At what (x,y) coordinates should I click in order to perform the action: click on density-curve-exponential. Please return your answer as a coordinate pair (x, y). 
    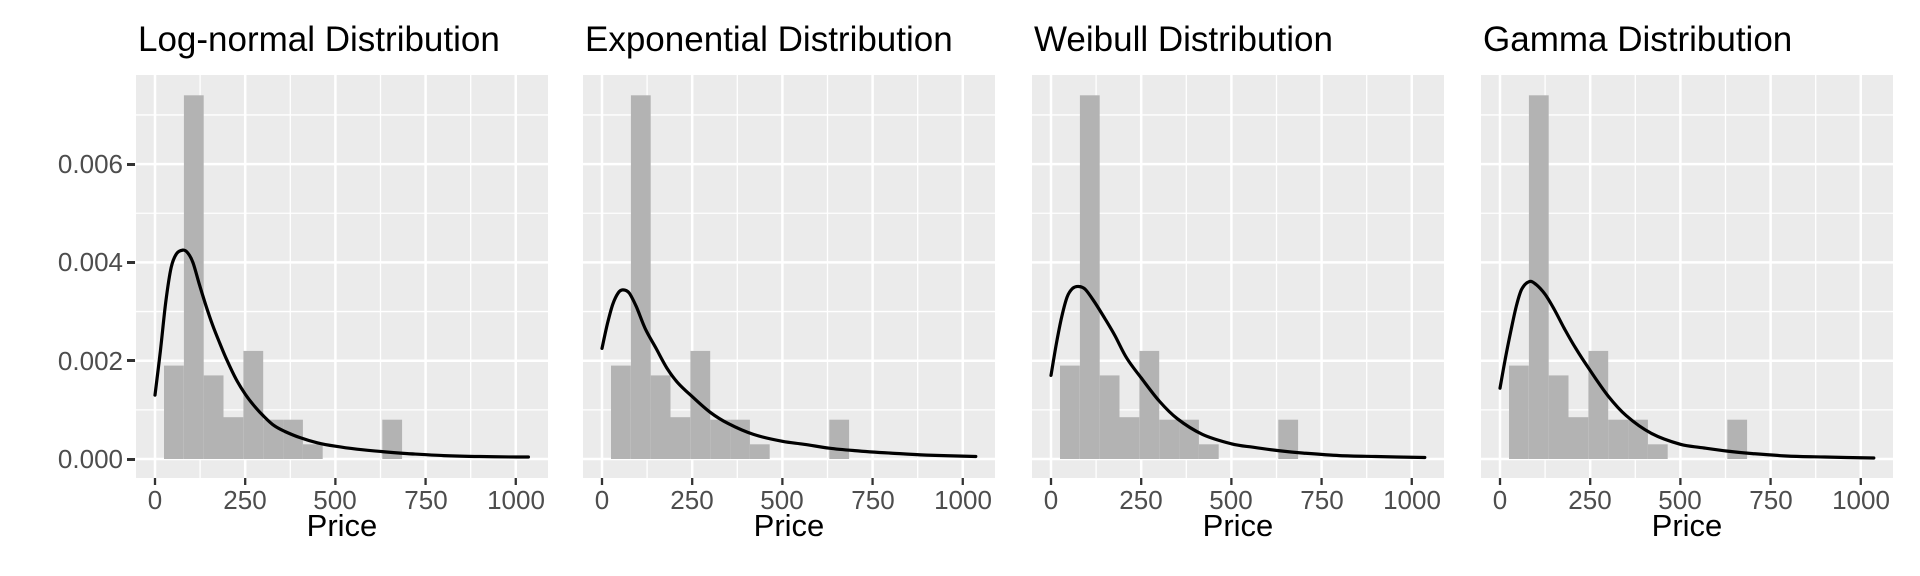
    Looking at the image, I should click on (789, 373).